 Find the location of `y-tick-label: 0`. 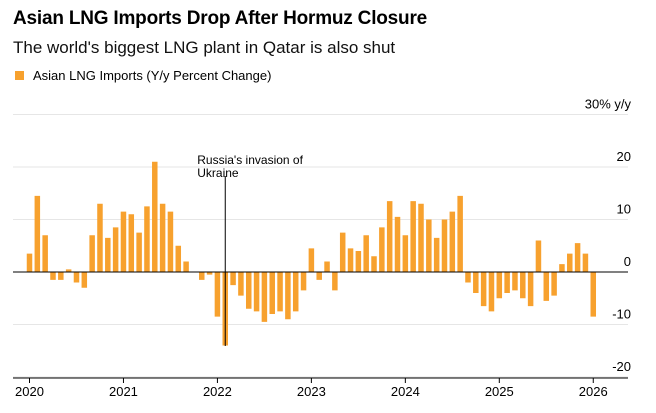

y-tick-label: 0 is located at coordinates (627, 261).